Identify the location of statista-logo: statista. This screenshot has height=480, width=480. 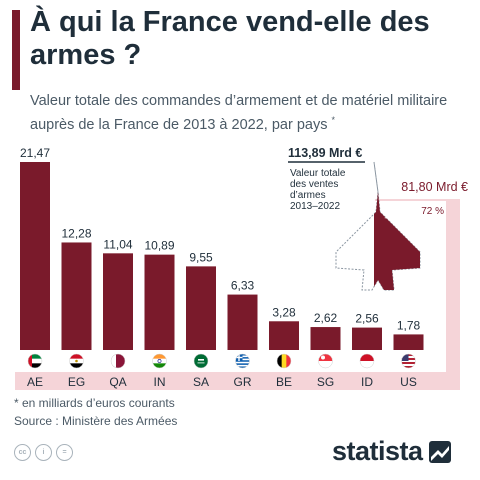
(391, 451).